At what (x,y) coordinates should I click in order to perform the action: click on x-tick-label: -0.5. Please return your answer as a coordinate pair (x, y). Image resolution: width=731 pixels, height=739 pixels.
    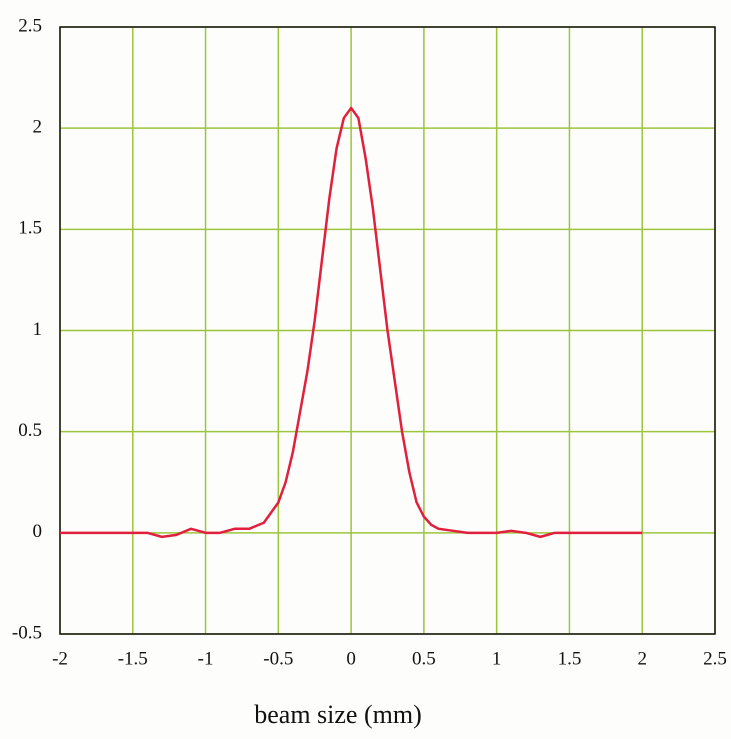
    Looking at the image, I should click on (278, 658).